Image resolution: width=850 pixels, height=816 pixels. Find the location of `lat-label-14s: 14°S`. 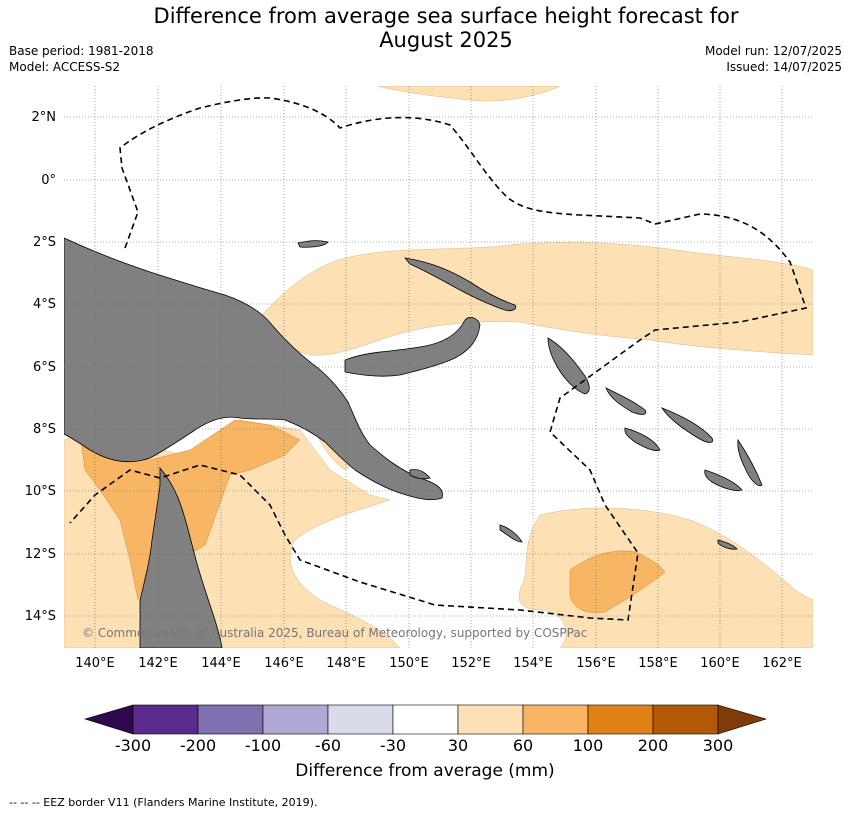

lat-label-14s: 14°S is located at coordinates (40, 616).